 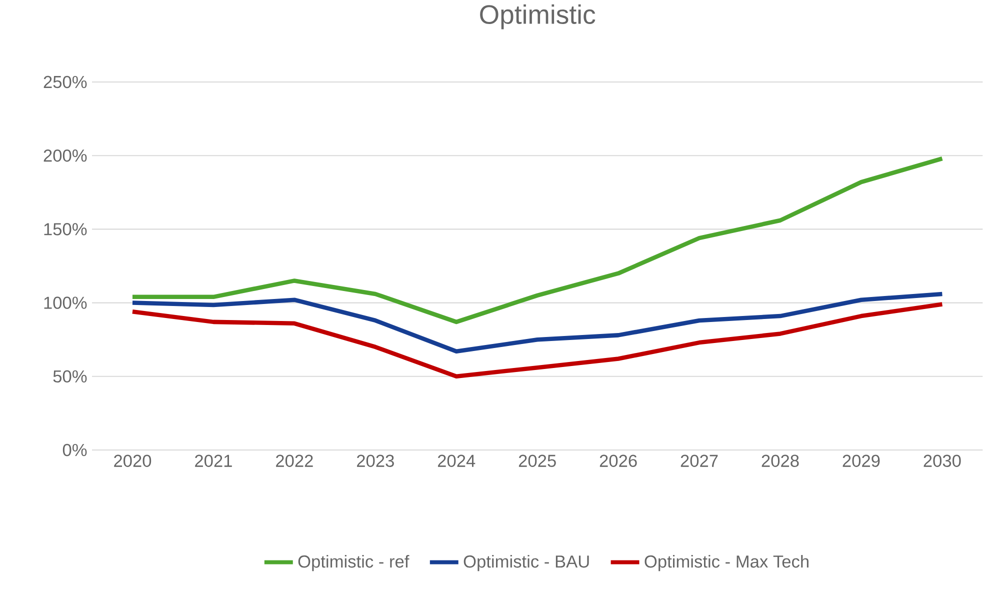 What do you see at coordinates (133, 460) in the screenshot?
I see `x-tick-label: 2020` at bounding box center [133, 460].